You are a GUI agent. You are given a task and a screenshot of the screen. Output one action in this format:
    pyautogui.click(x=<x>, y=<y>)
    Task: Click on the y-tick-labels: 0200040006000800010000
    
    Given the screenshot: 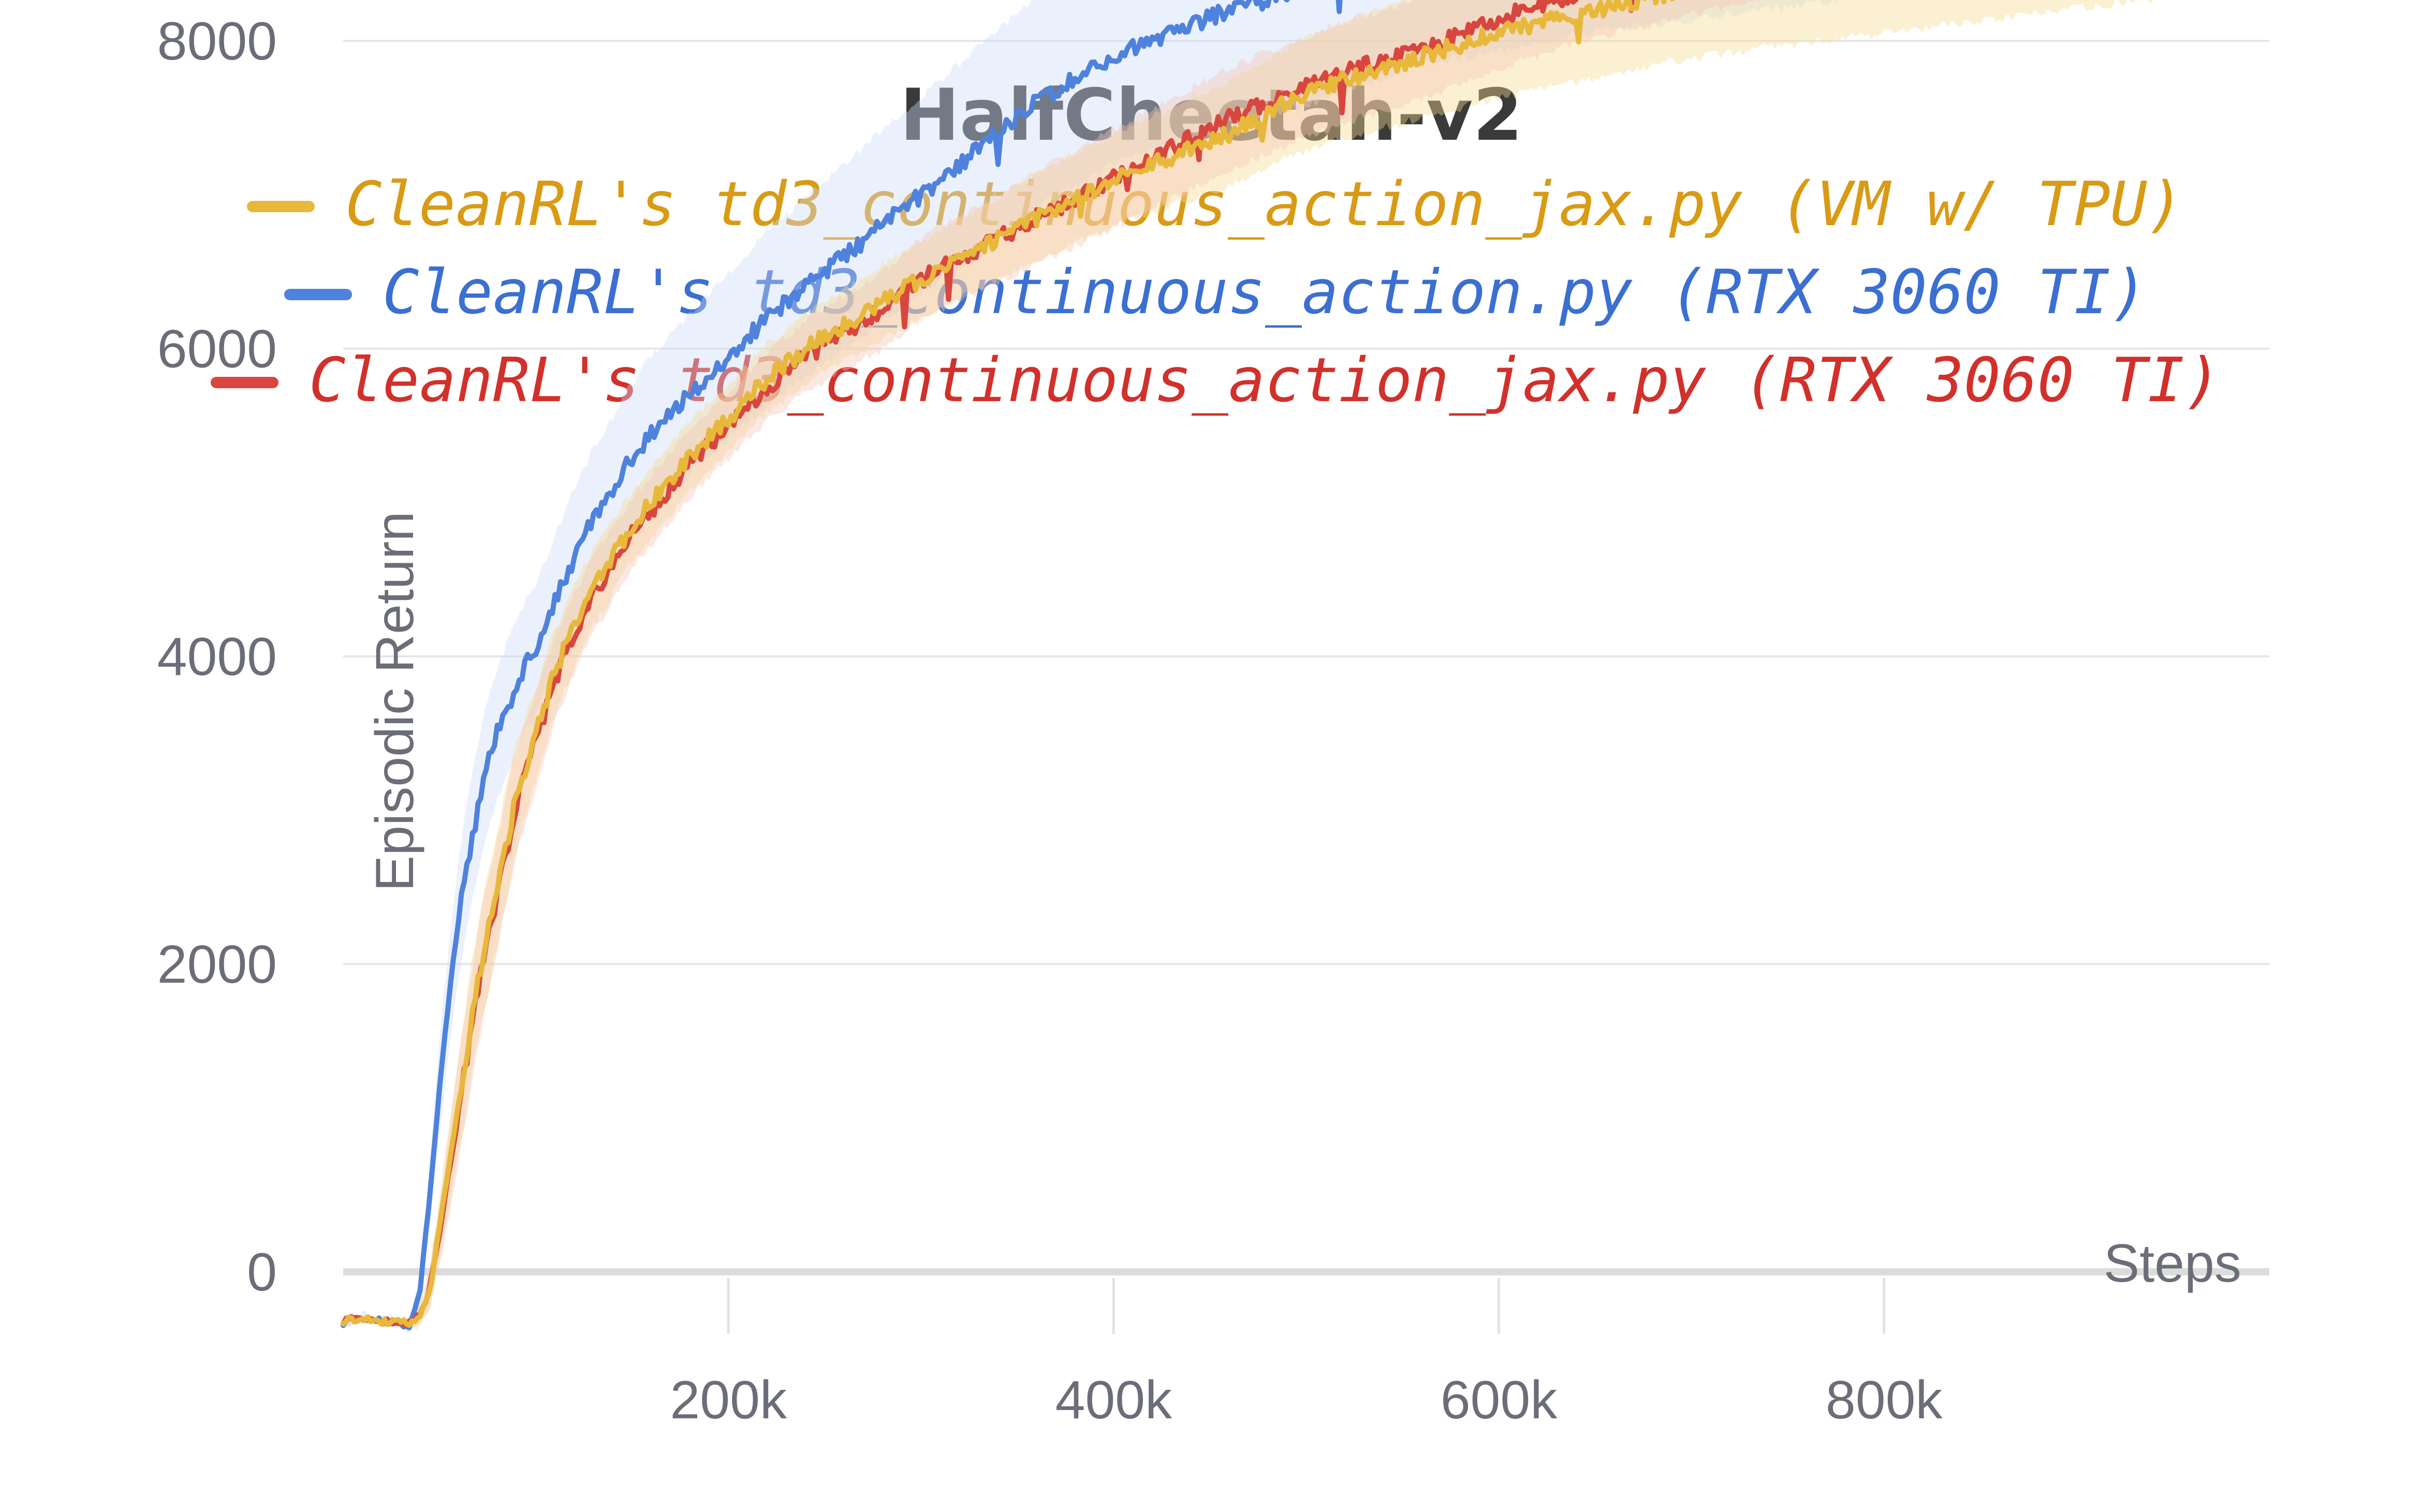 What is the action you would take?
    pyautogui.click(x=217, y=656)
    